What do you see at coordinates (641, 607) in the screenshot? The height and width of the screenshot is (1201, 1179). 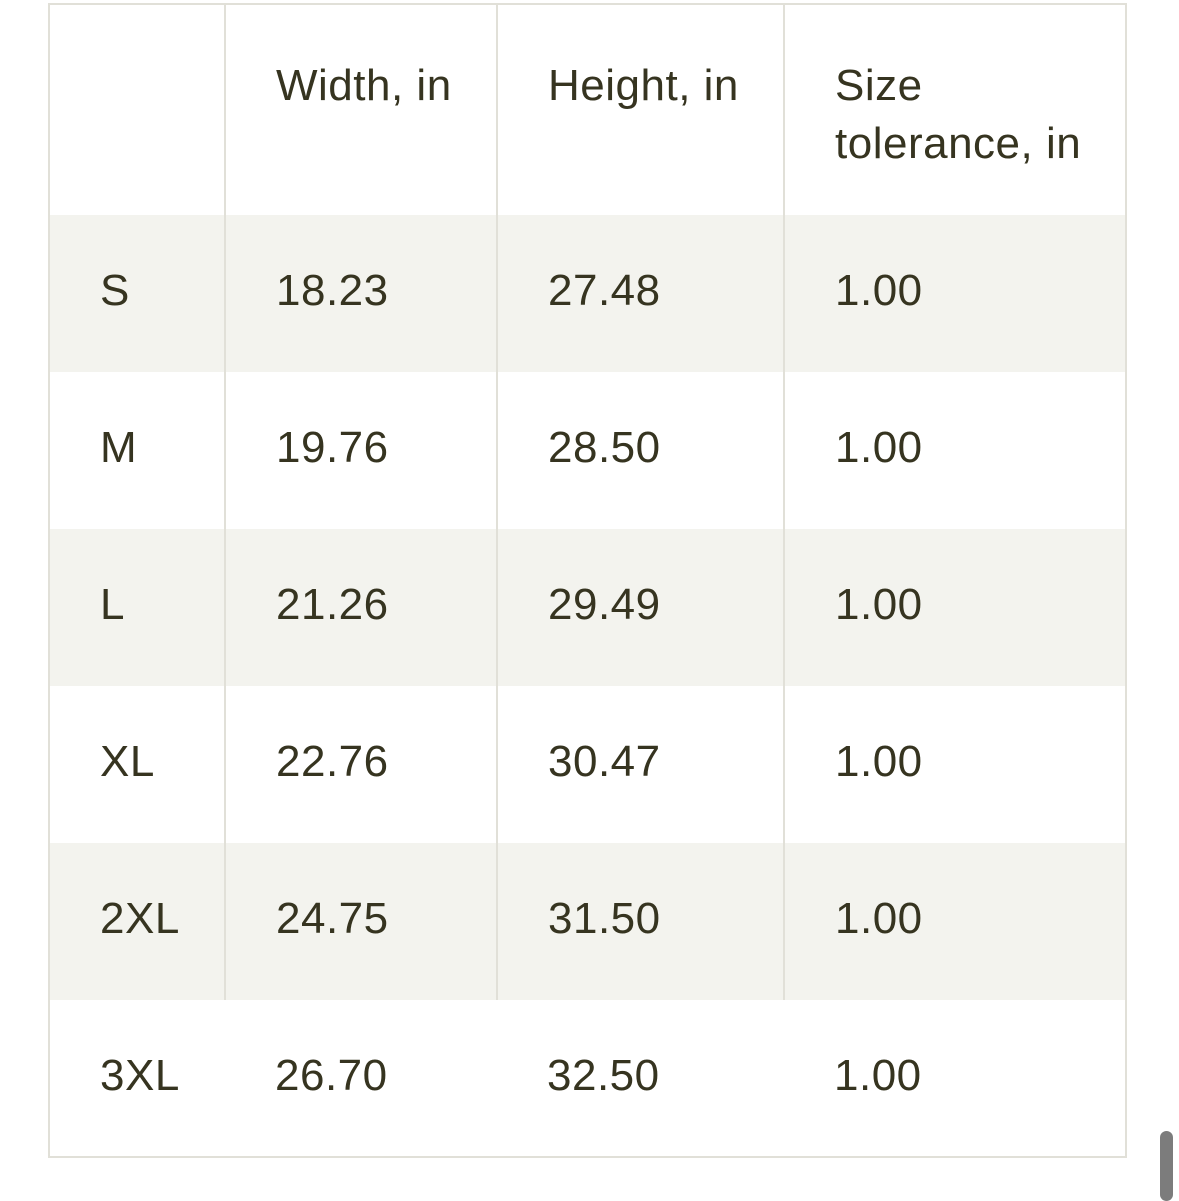 I see `cell-height: 29.49` at bounding box center [641, 607].